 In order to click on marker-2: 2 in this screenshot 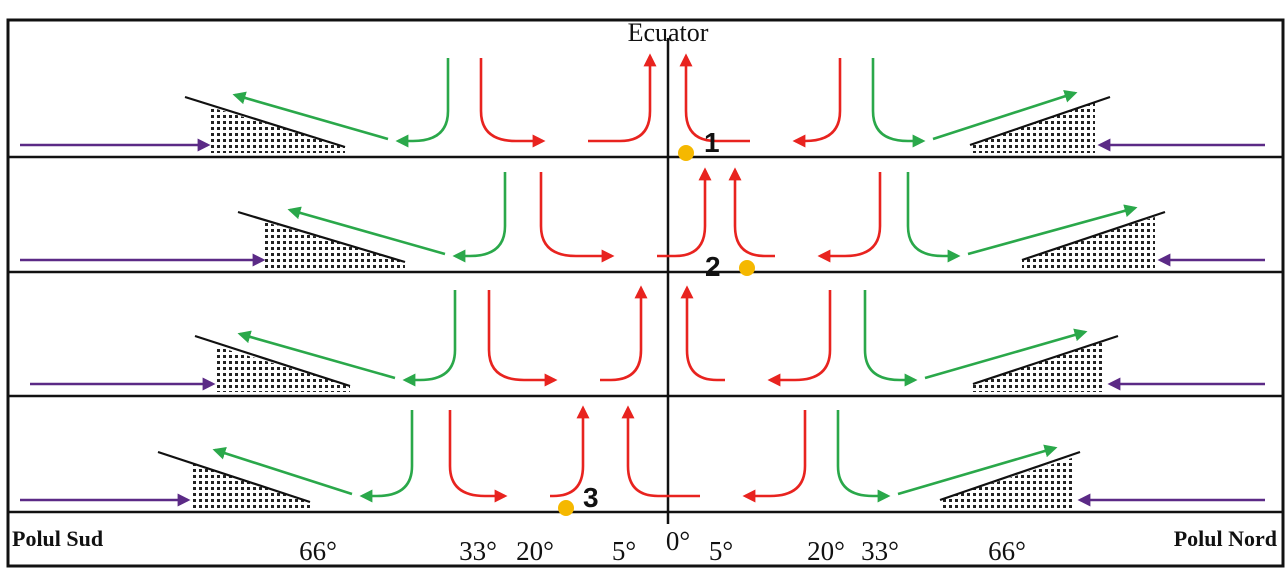, I will do `click(730, 266)`.